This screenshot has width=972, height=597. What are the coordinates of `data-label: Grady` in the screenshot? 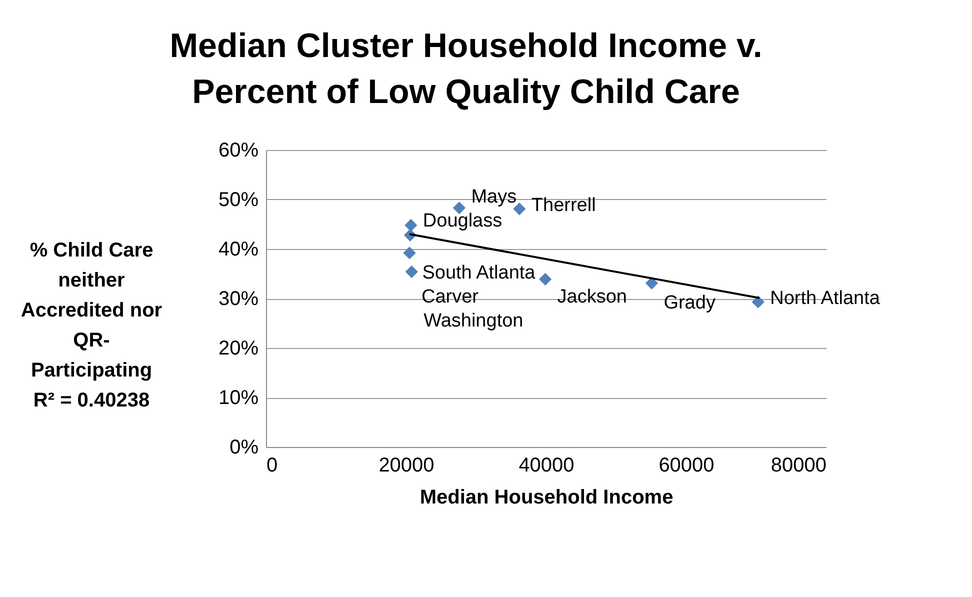 It's located at (690, 303).